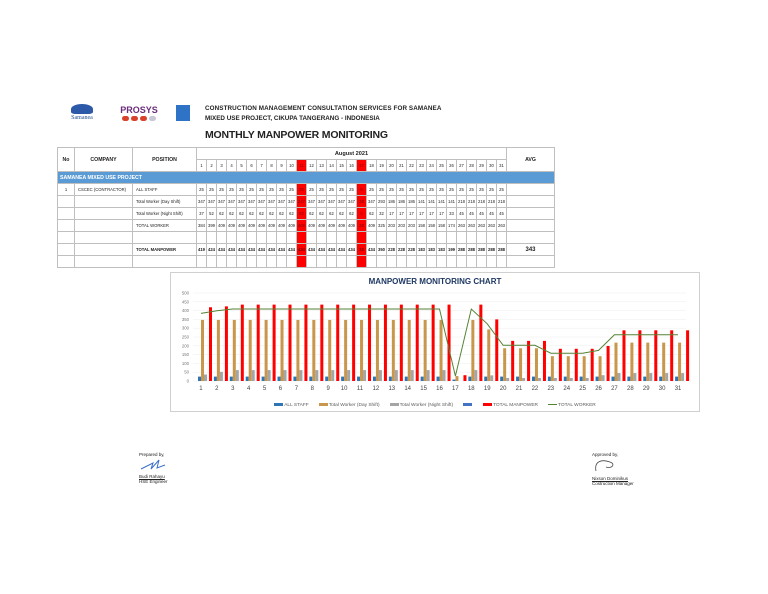 The width and height of the screenshot is (768, 594). What do you see at coordinates (349, 405) in the screenshot?
I see `legend-item: Total Worker (Day Shift)` at bounding box center [349, 405].